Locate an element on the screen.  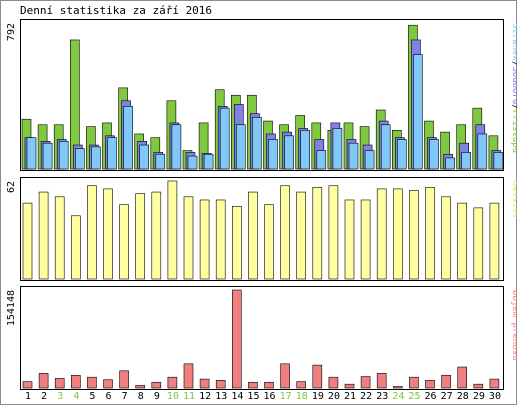
x-tick-label-9: 9 is located at coordinates (157, 396).